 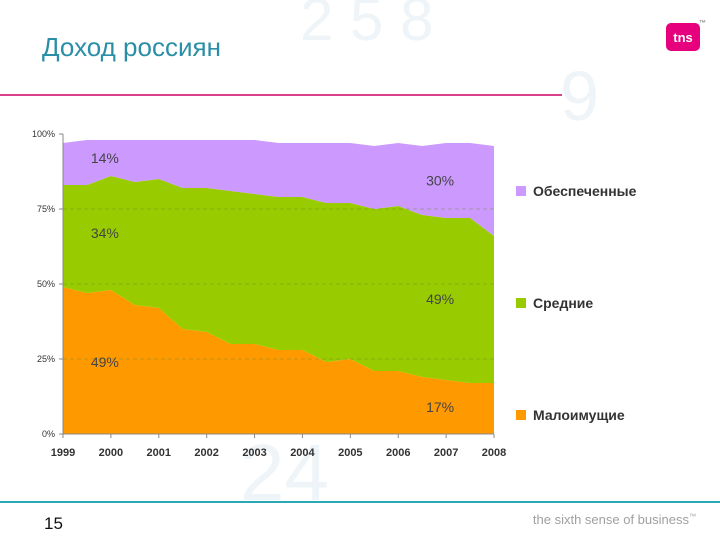 I want to click on y-tick-label: 50%, so click(x=46, y=284).